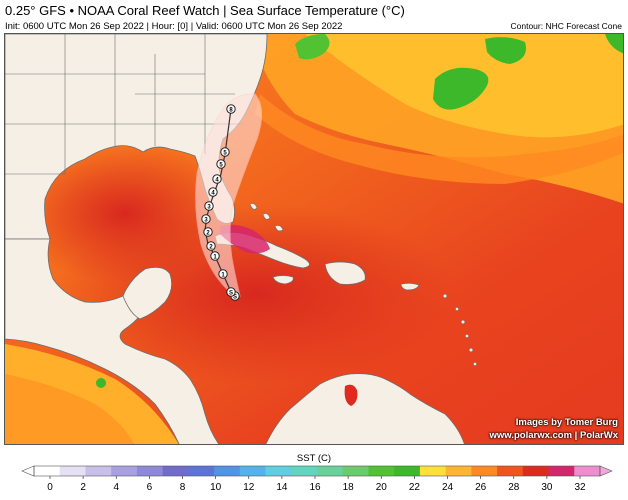 The image size is (628, 500). I want to click on land-bahamas, so click(266, 217).